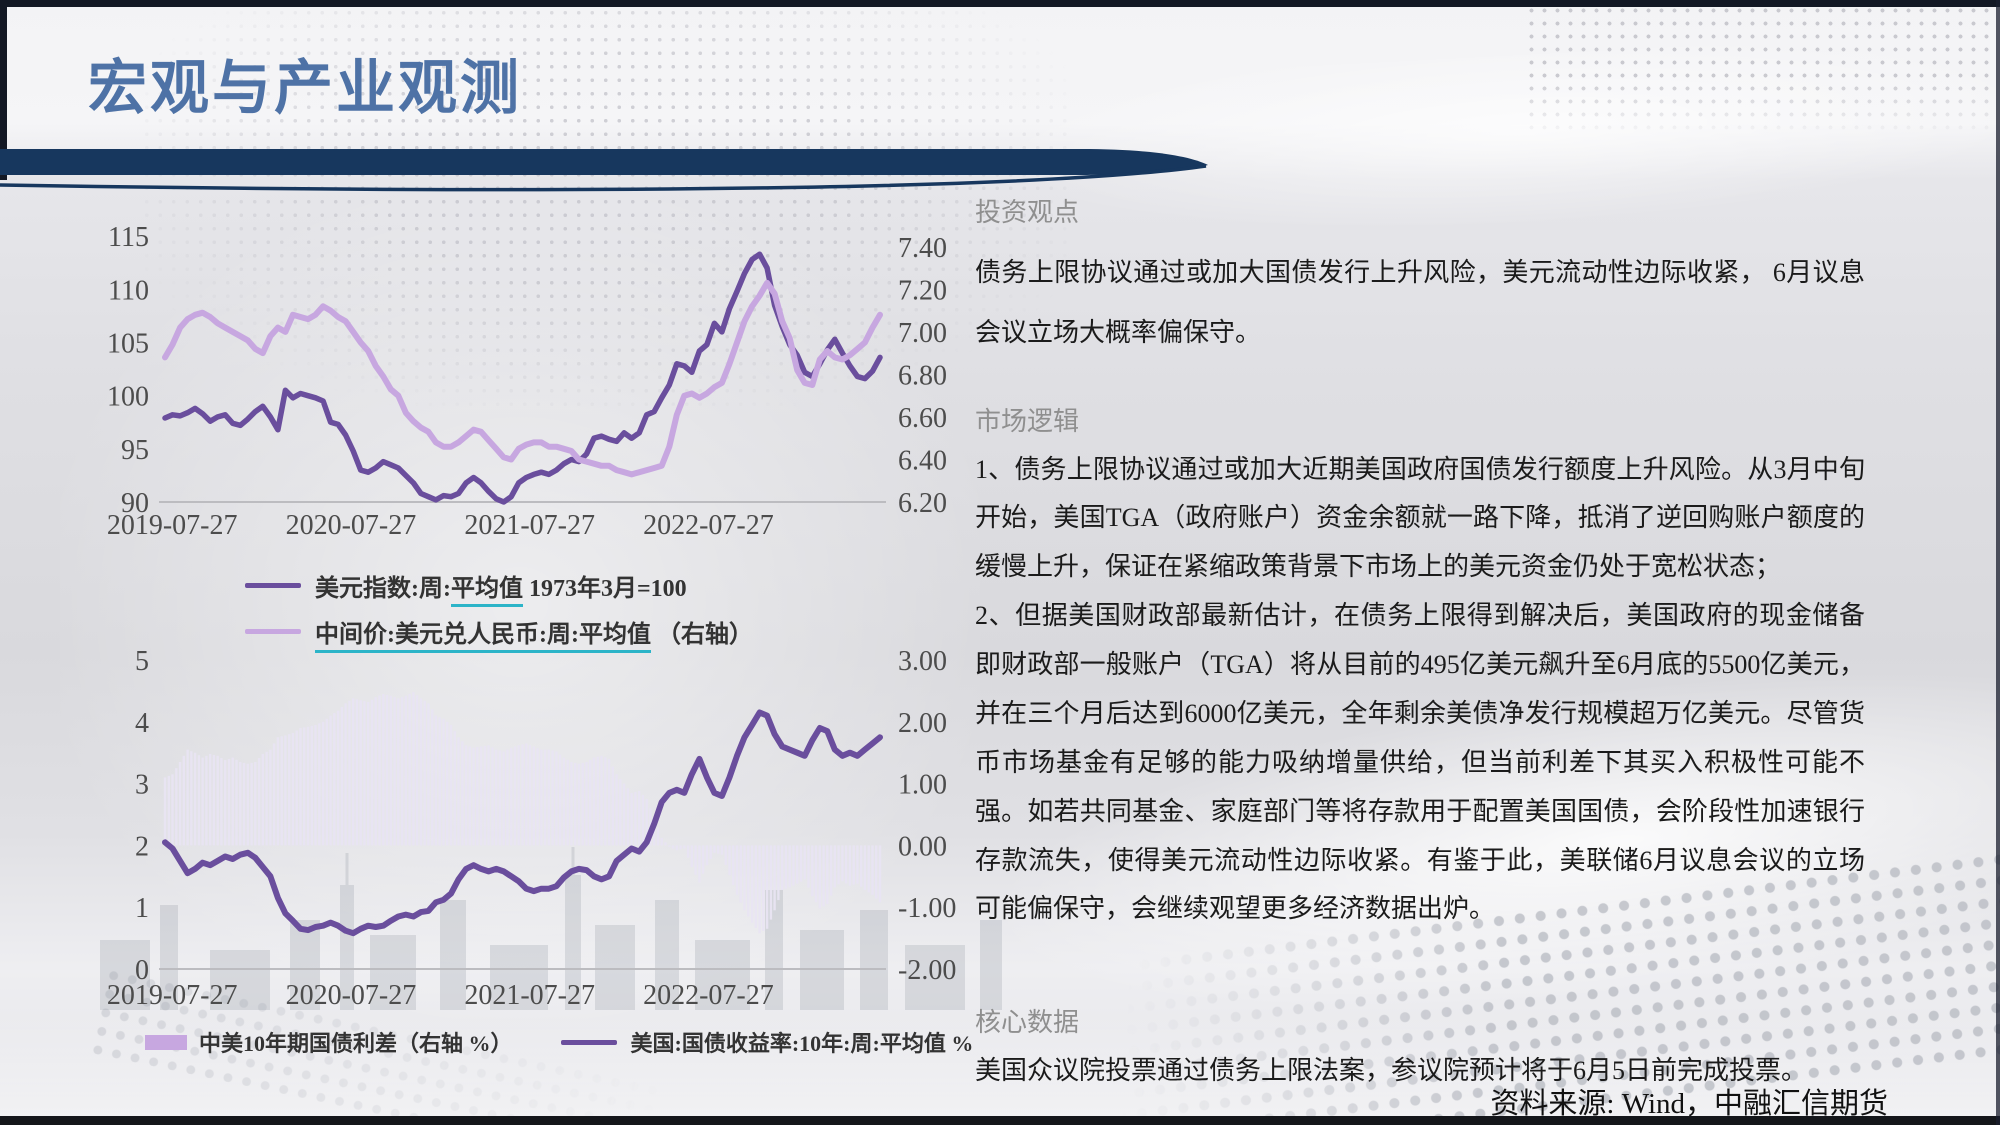 The height and width of the screenshot is (1125, 2000). What do you see at coordinates (922, 846) in the screenshot?
I see `svg-text: 0.00` at bounding box center [922, 846].